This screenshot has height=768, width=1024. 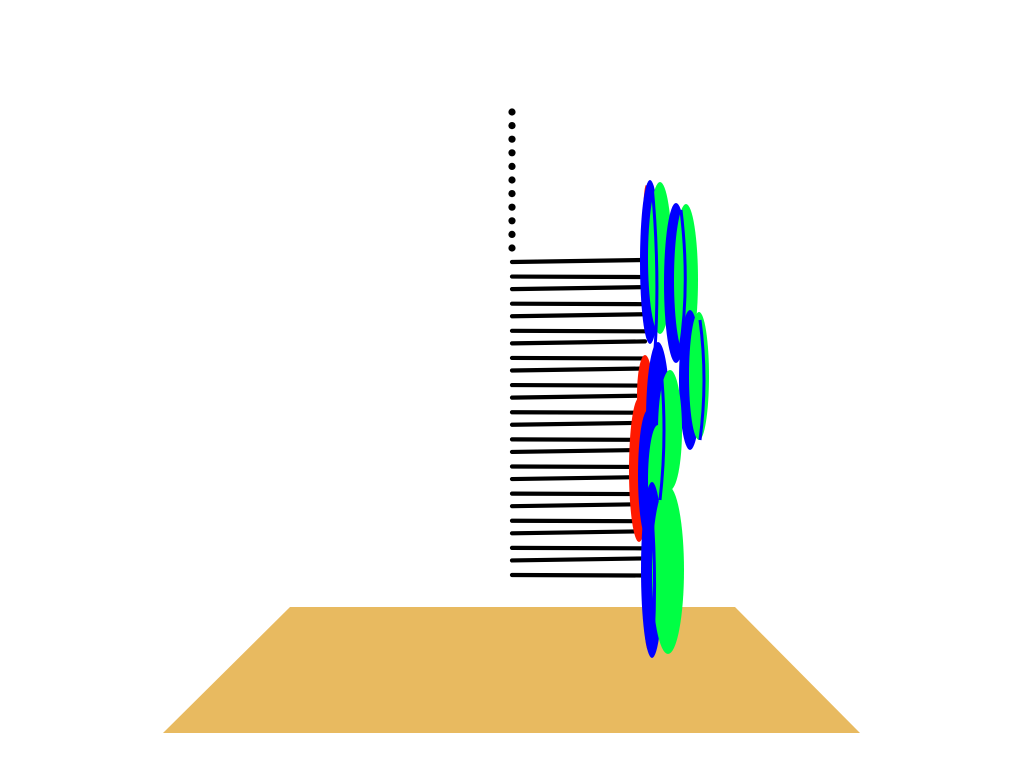 I want to click on leaf-cluster, so click(x=669, y=419).